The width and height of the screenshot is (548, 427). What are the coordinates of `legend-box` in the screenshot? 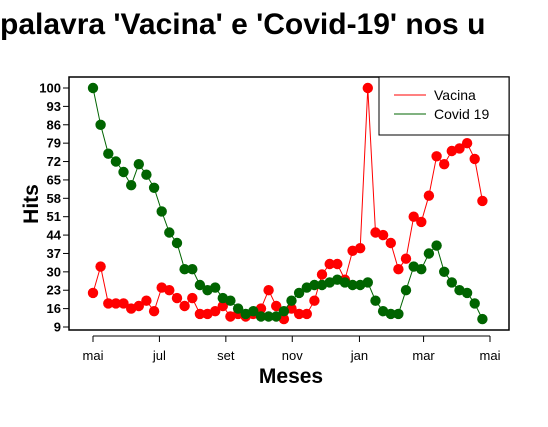 It's located at (444, 106).